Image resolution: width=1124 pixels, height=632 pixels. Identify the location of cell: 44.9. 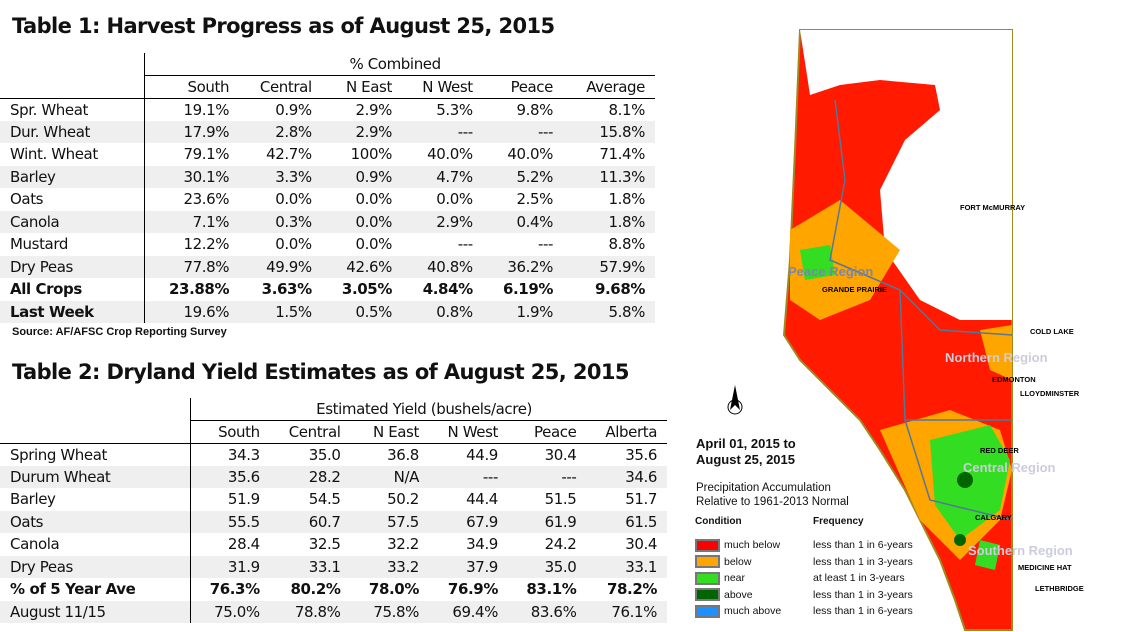
(482, 454).